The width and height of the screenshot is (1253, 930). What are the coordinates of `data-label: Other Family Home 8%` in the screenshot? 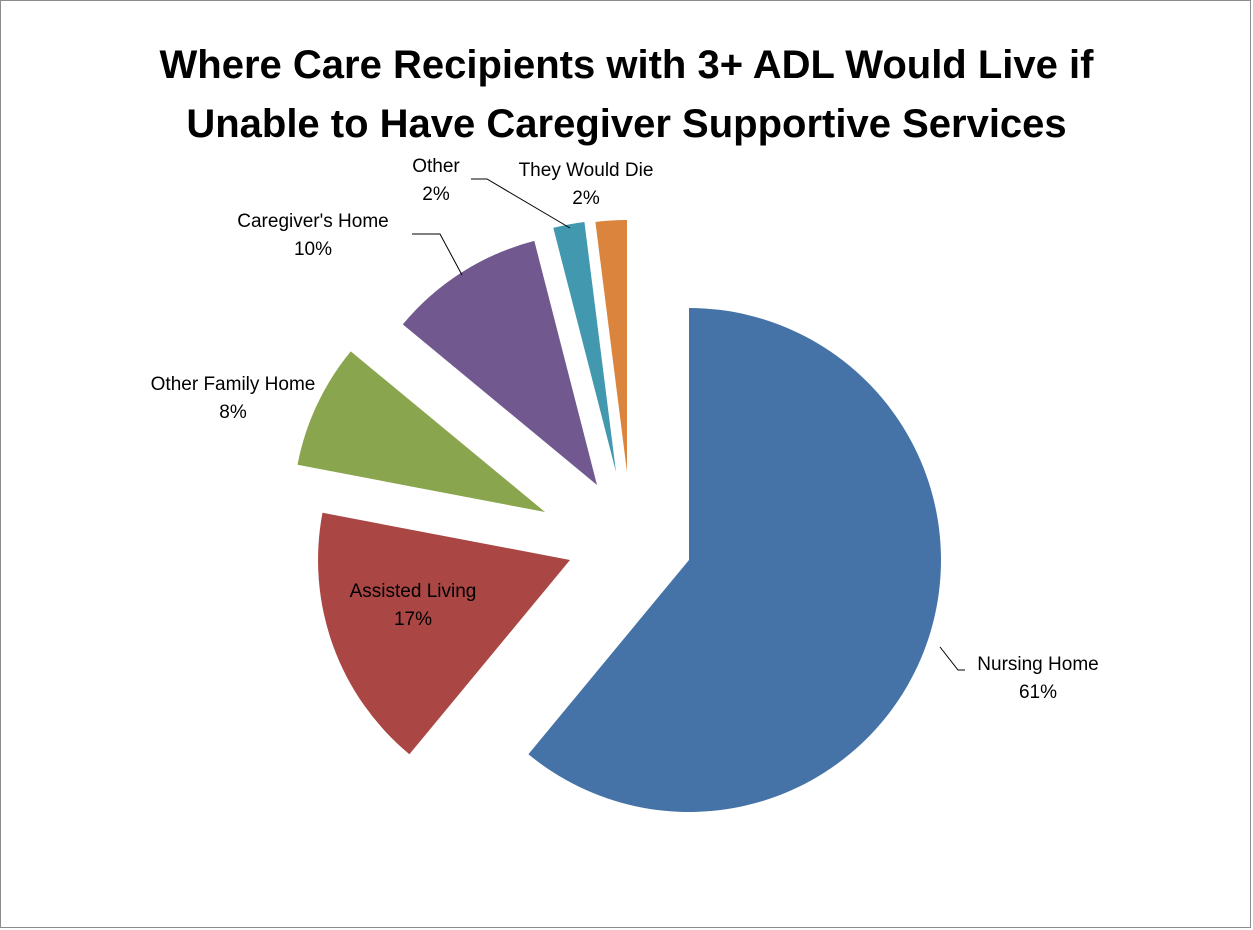 It's located at (233, 398).